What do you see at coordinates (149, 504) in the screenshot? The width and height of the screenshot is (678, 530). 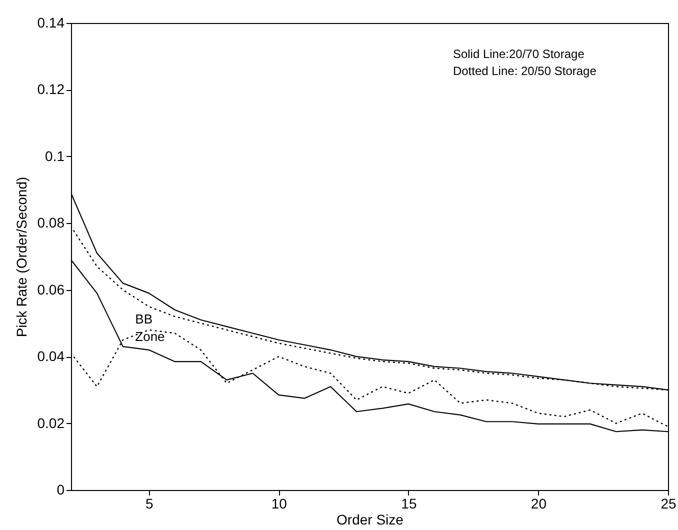 I see `x-tick-label: 5` at bounding box center [149, 504].